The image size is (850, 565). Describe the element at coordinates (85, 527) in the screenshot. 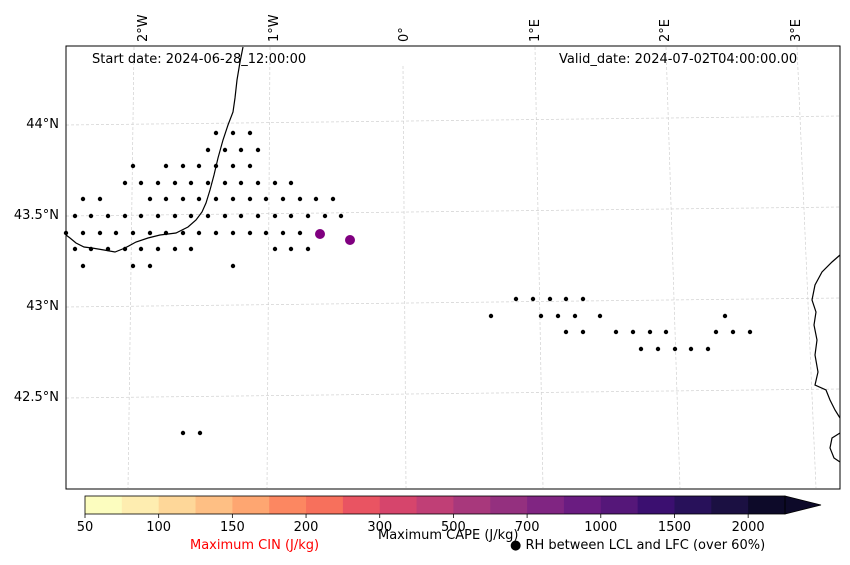

I see `colorbar-tick-label: 50` at that location.